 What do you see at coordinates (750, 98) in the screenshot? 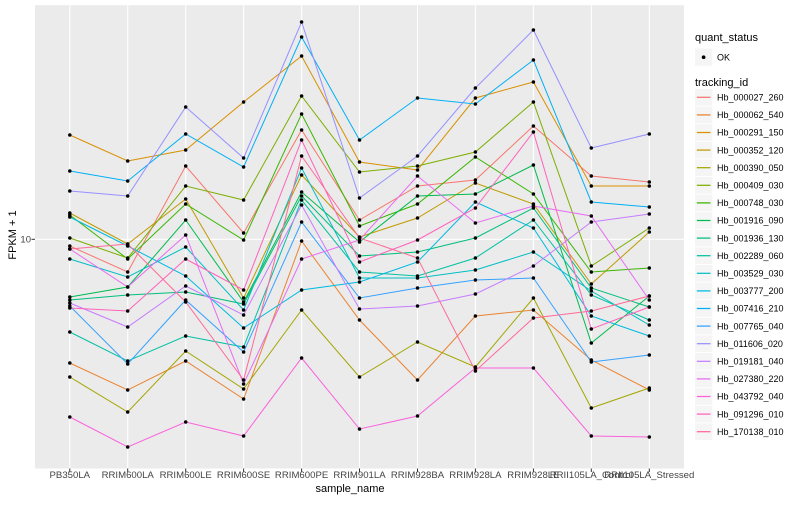
I see `svg-text: Hb_000027_260` at bounding box center [750, 98].